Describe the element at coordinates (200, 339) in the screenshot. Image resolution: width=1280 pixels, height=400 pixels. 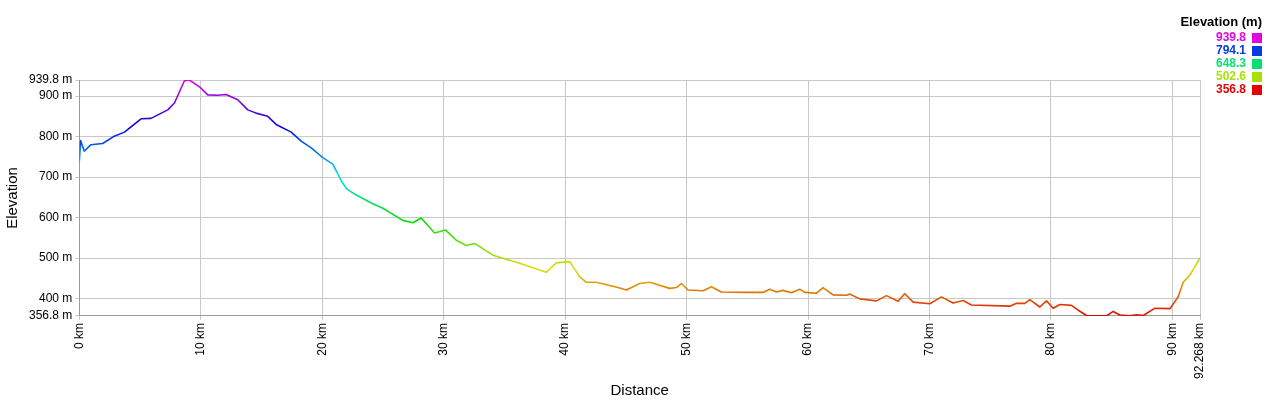
I see `x-tick-label: 10 km` at that location.